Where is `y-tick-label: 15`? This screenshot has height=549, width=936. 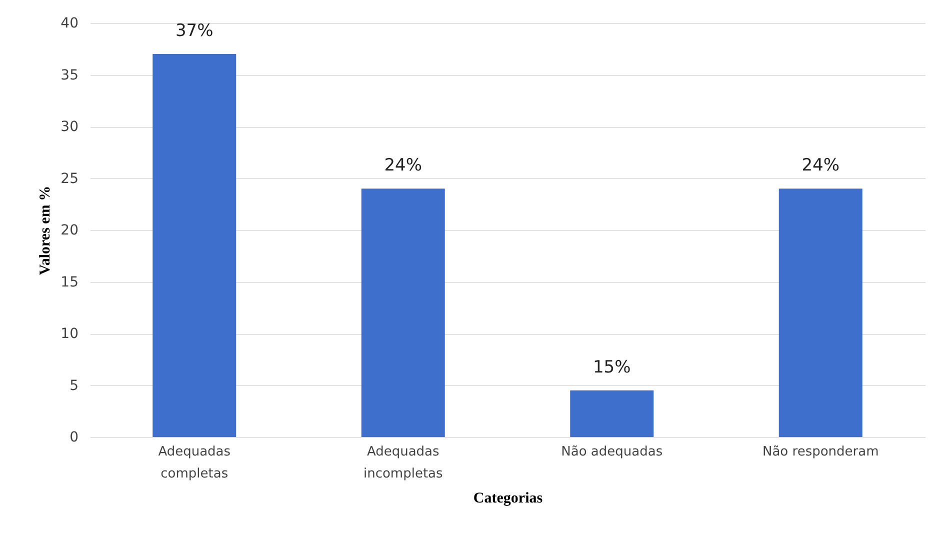
y-tick-label: 15 is located at coordinates (69, 282).